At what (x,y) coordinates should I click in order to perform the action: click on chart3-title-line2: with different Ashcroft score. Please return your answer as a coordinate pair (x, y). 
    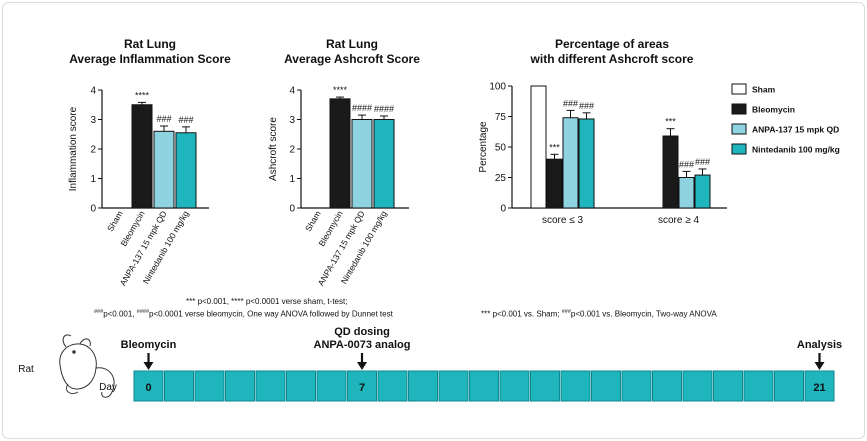
    Looking at the image, I should click on (612, 59).